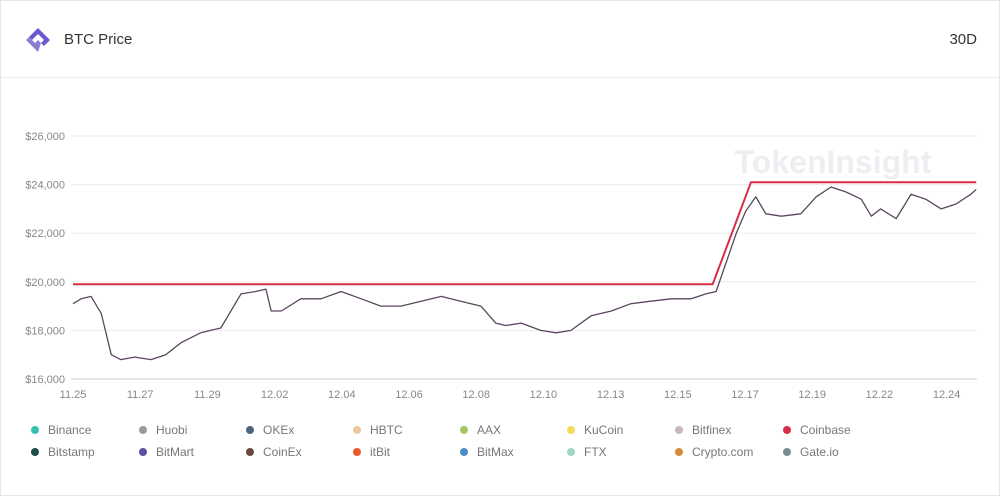  I want to click on legend-label: AAX, so click(489, 430).